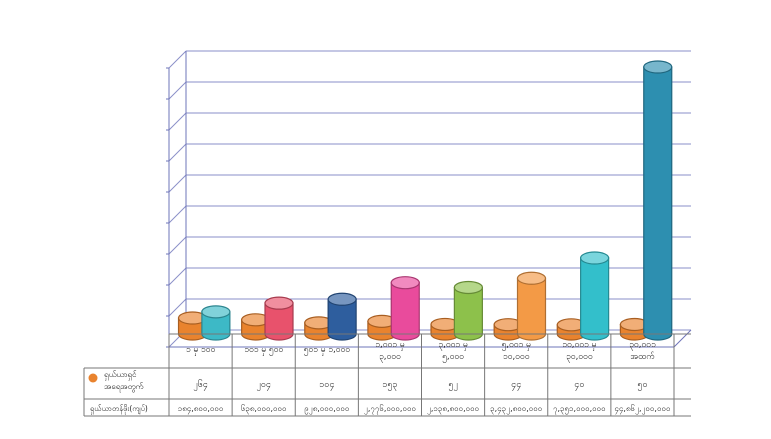 Image resolution: width=771 pixels, height=439 pixels. What do you see at coordinates (390, 345) in the screenshot?
I see `x-tick-label: ၁,၀၀၁ မှ` at bounding box center [390, 345].